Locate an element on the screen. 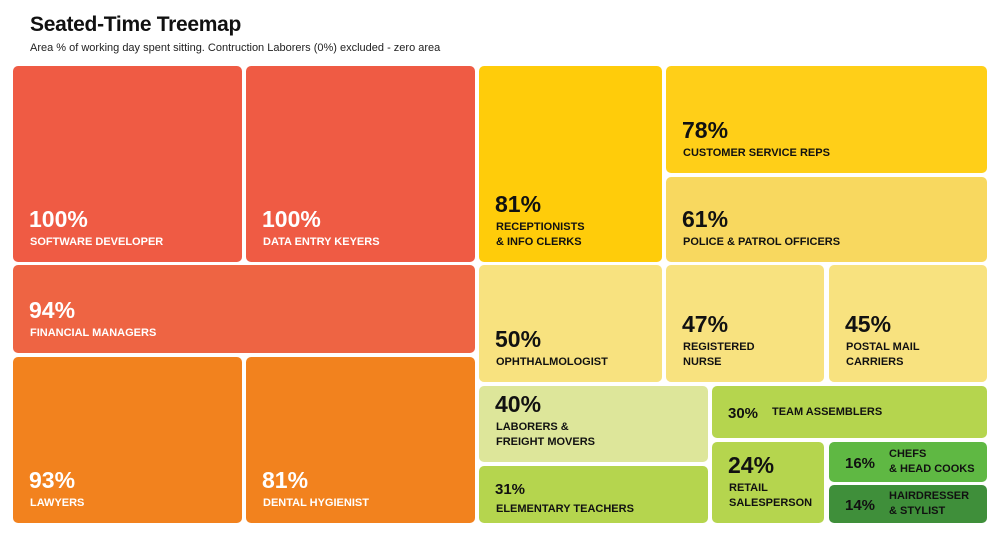 The width and height of the screenshot is (1000, 546). tile-category-label: RETAIL SALESPERSON is located at coordinates (771, 495).